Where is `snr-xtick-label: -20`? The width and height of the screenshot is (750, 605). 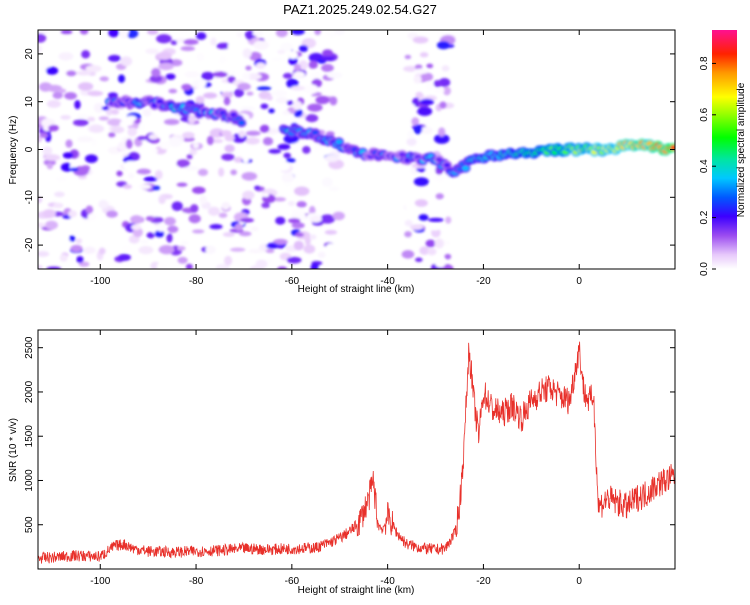 snr-xtick-label: -20 is located at coordinates (483, 581).